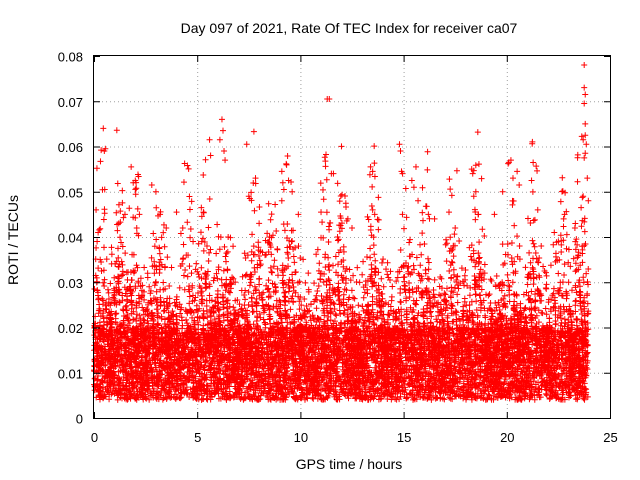 This screenshot has width=640, height=480. Describe the element at coordinates (13, 240) in the screenshot. I see `y-axis-title: ROTI / TECUs` at that location.